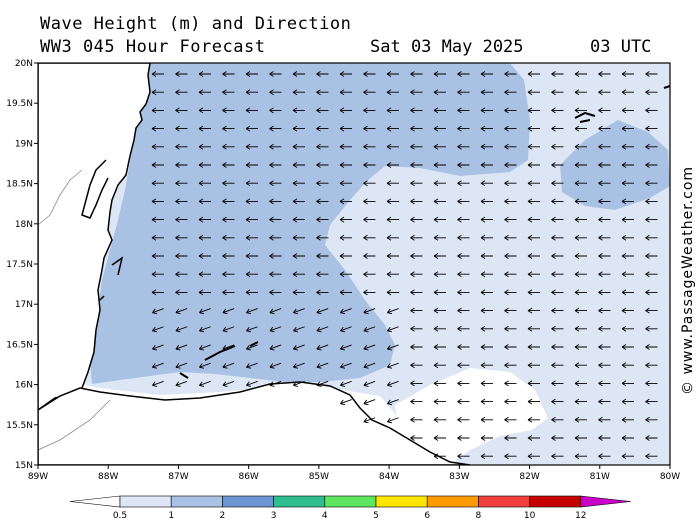  Describe the element at coordinates (600, 477) in the screenshot. I see `lon-tick-label: 81W` at that location.